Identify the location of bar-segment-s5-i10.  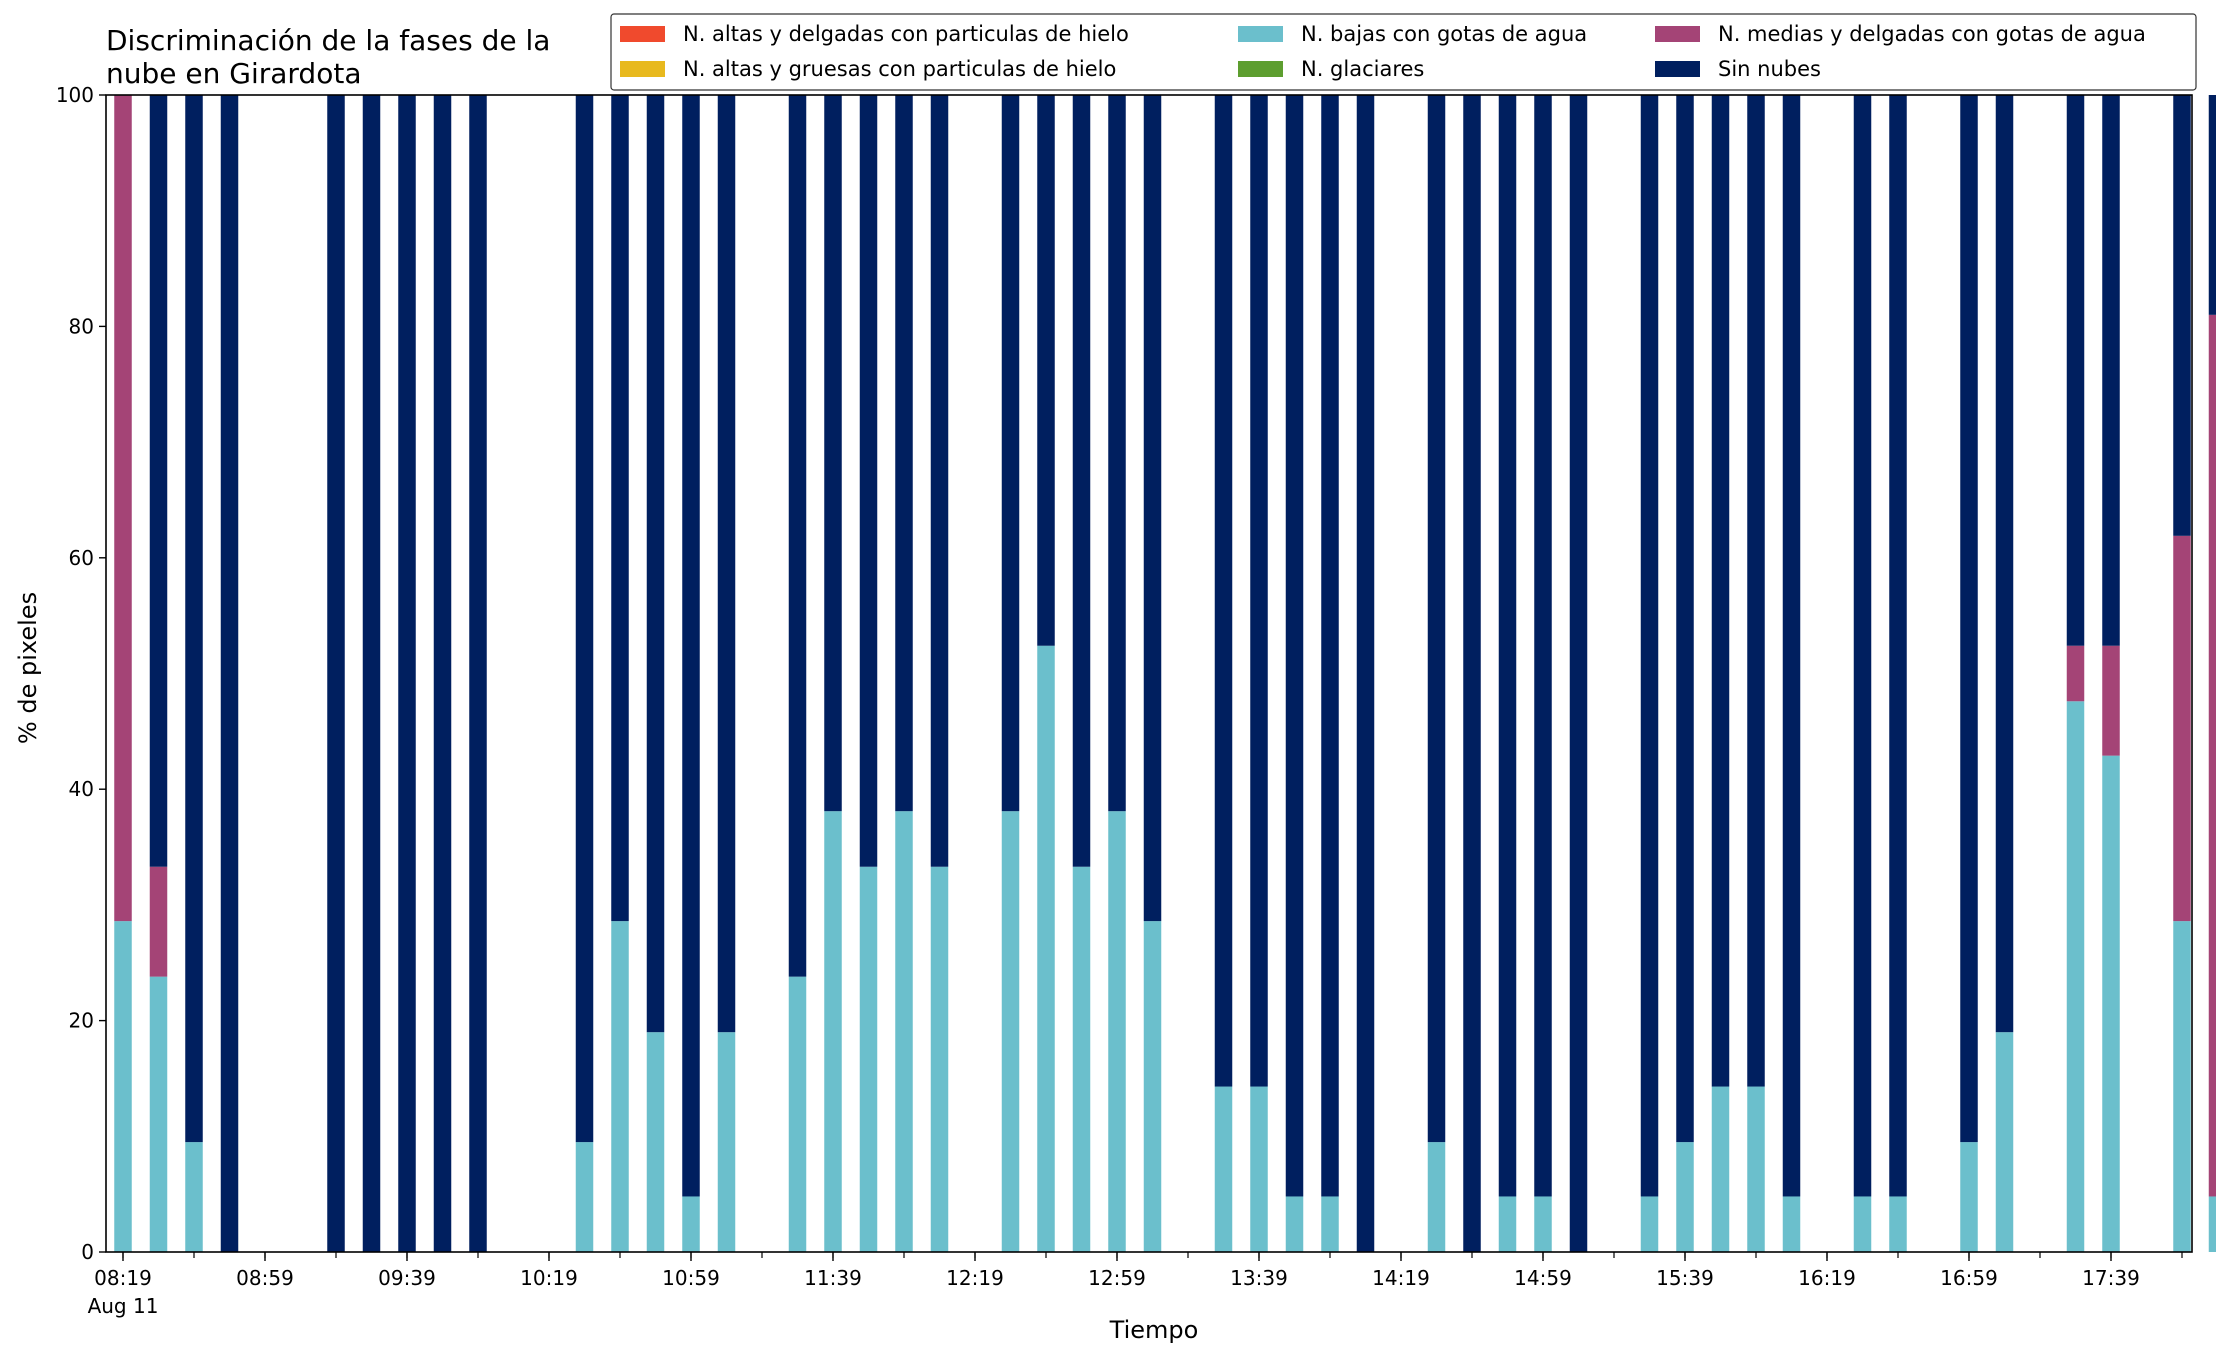
(478, 673).